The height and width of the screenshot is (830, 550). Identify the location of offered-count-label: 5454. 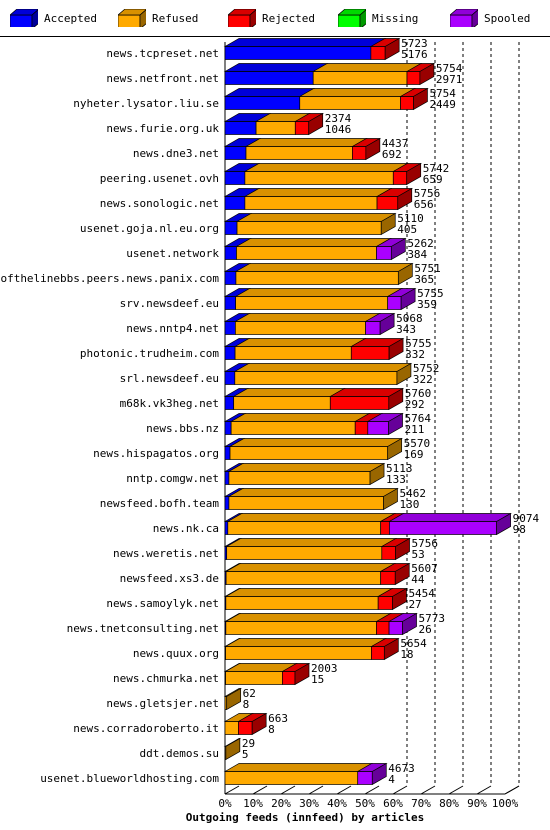
(421, 593).